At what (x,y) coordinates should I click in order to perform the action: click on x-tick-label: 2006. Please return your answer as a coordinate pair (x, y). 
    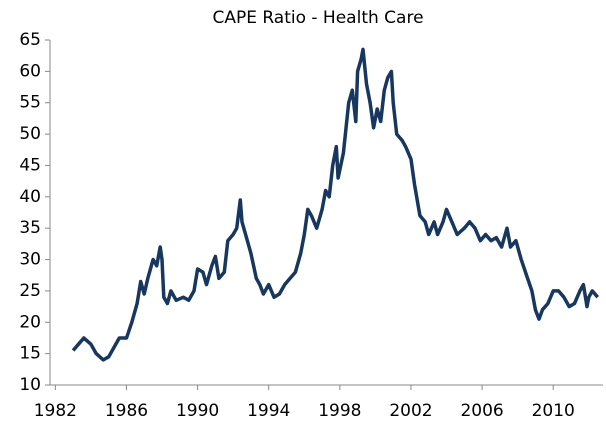
    Looking at the image, I should click on (481, 411).